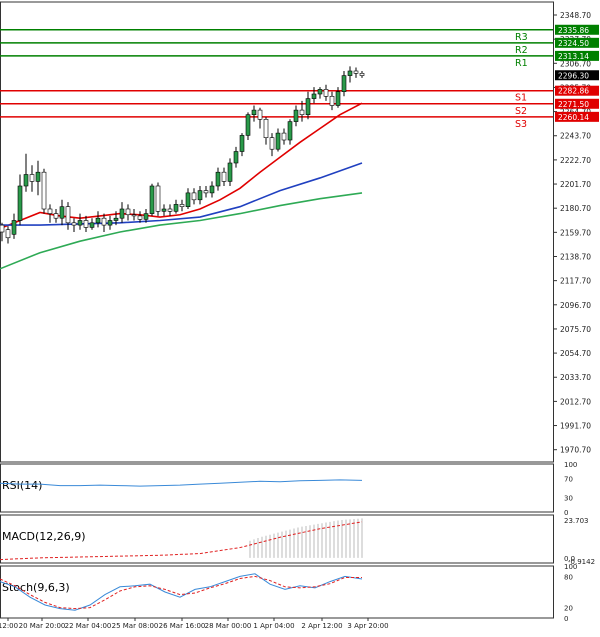  Describe the element at coordinates (521, 111) in the screenshot. I see `level-name-s2: S2` at that location.